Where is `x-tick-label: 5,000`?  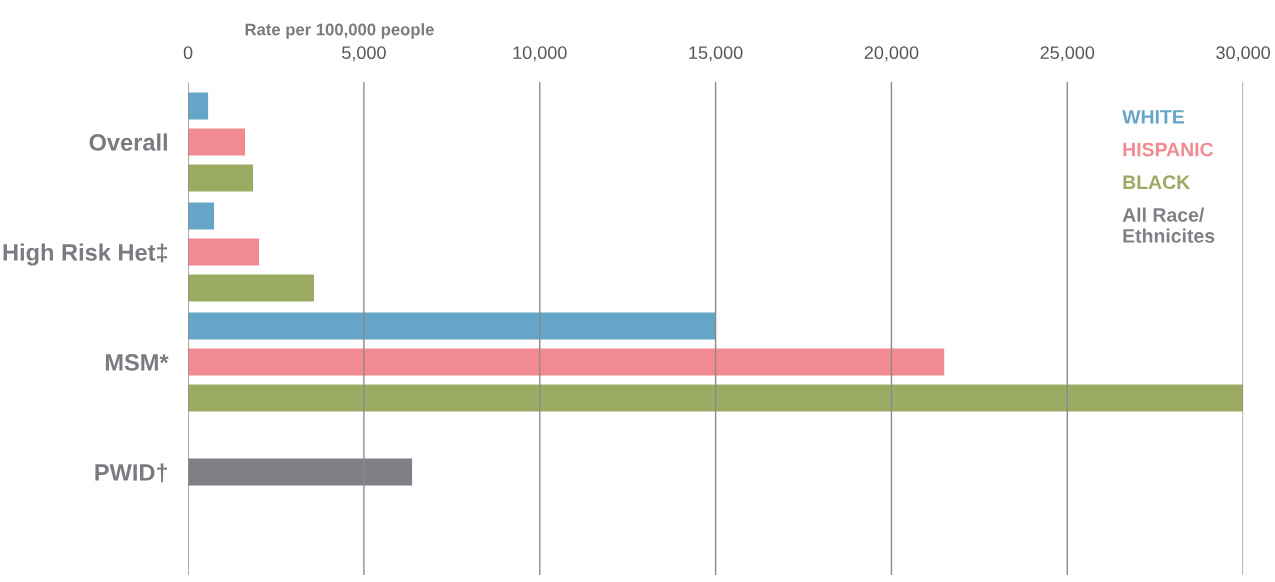 x-tick-label: 5,000 is located at coordinates (364, 54).